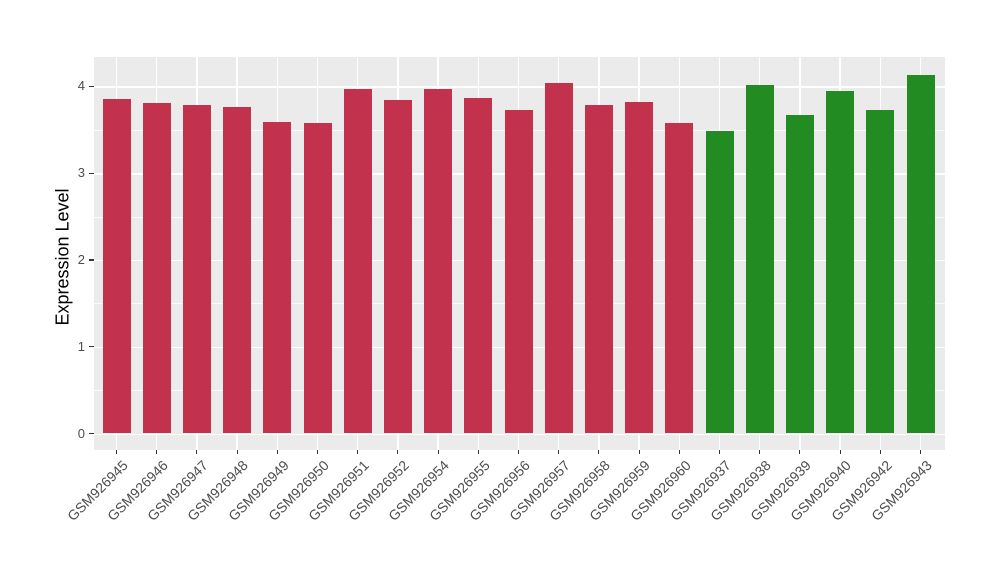 The image size is (1000, 580). Describe the element at coordinates (518, 271) in the screenshot. I see `bar-GSM926956` at that location.